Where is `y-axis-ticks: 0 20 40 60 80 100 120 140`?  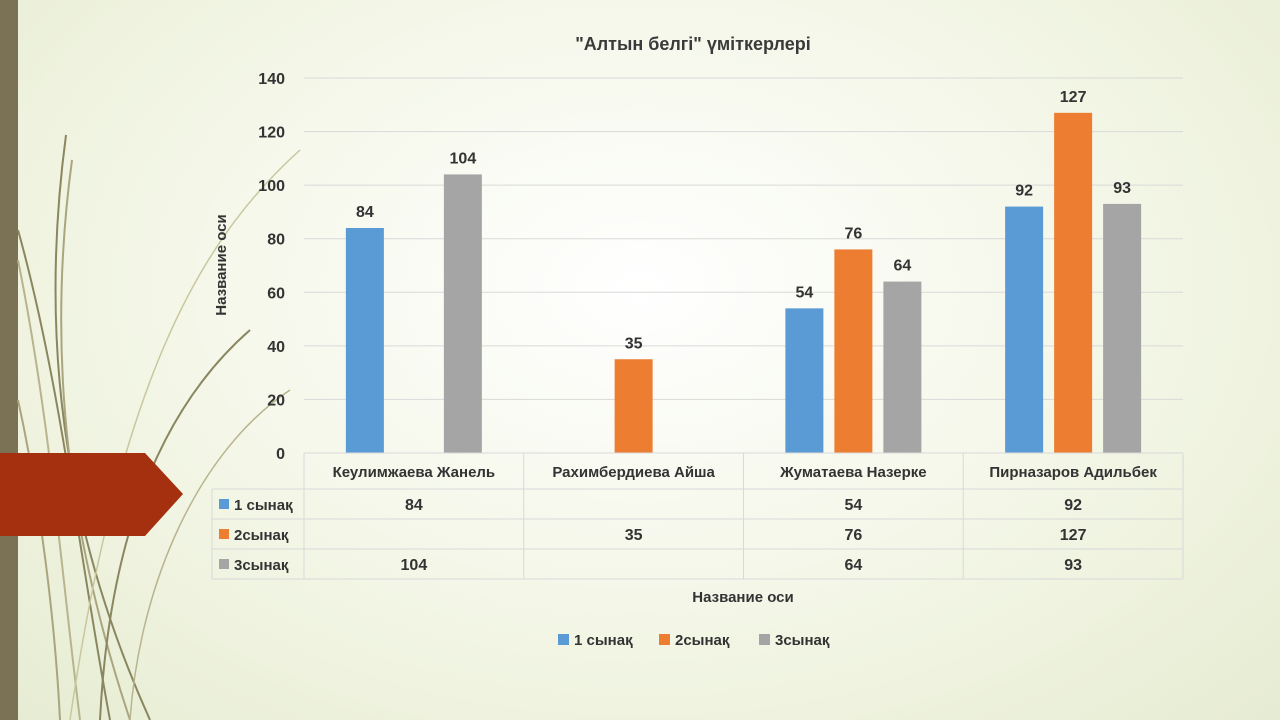 y-axis-ticks: 0 20 40 60 80 100 120 140 is located at coordinates (271, 267).